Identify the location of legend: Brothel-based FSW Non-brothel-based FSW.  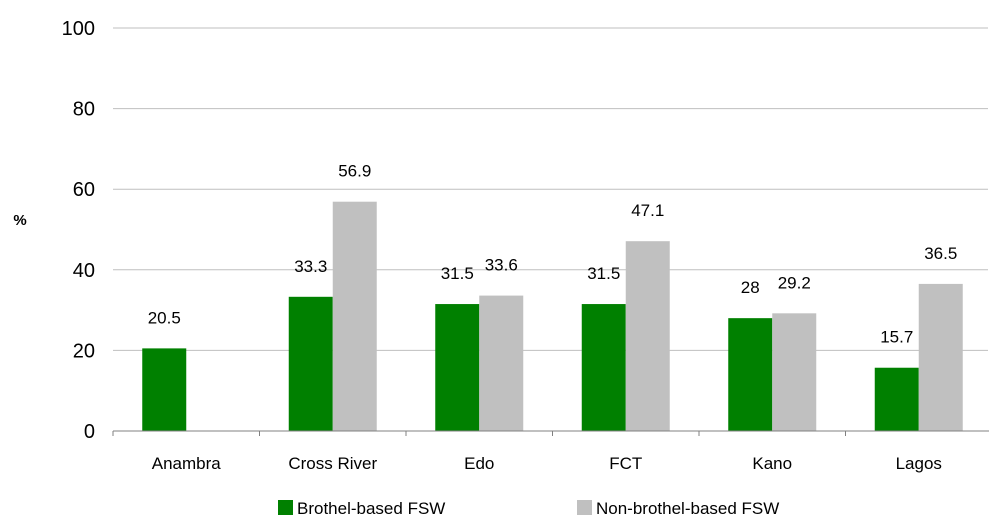
(528, 508).